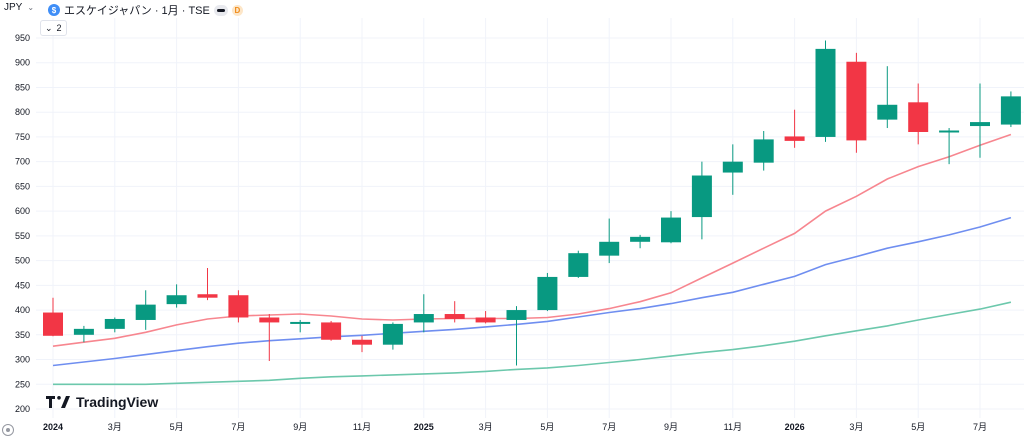 The height and width of the screenshot is (436, 1024). I want to click on symbol-title: $ エスケイジャパン · 1月 · TSE D, so click(145, 10).